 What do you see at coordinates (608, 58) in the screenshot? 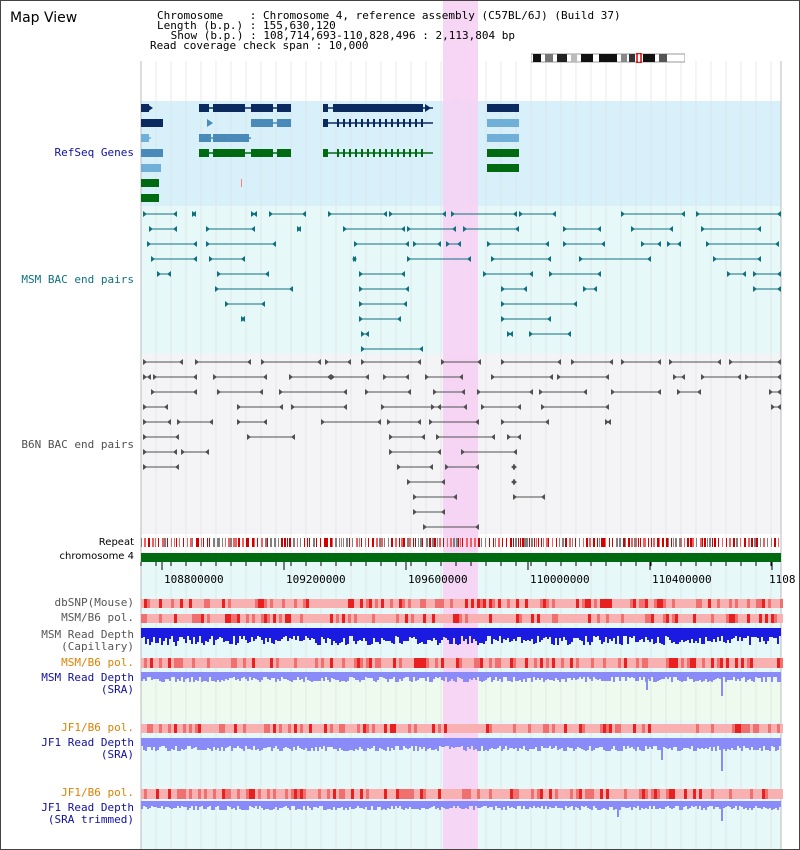
I see `chromosome-ideogram` at bounding box center [608, 58].